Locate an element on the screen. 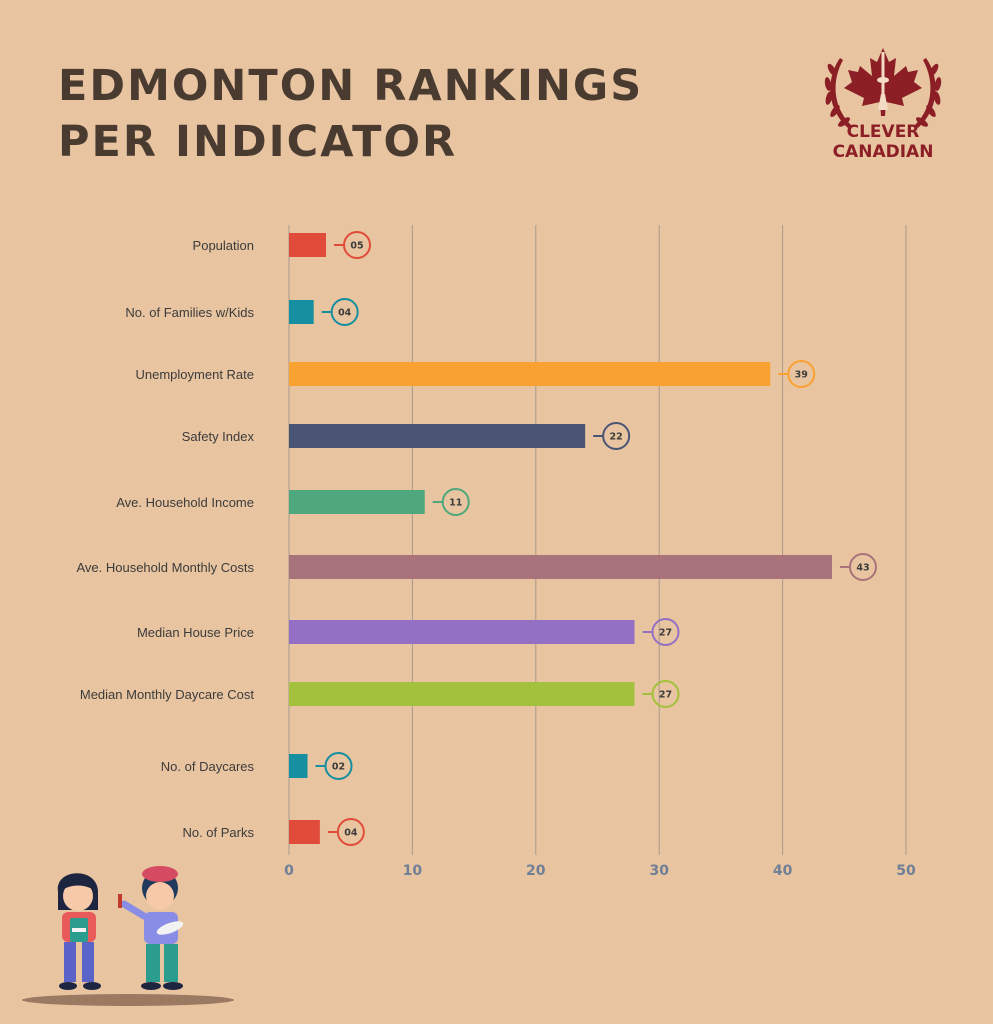 The image size is (993, 1024). x-tick-label: 30 is located at coordinates (659, 871).